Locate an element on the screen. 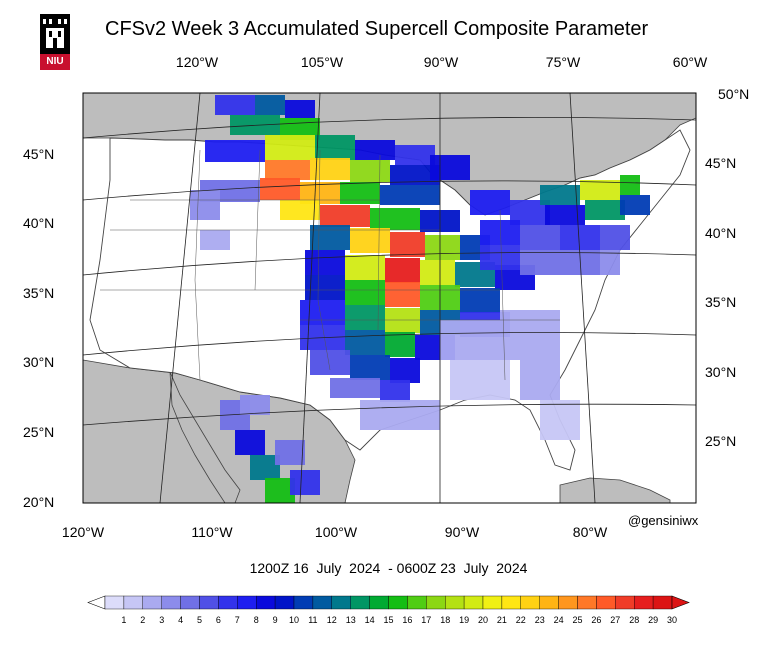  cuba-land is located at coordinates (615, 490).